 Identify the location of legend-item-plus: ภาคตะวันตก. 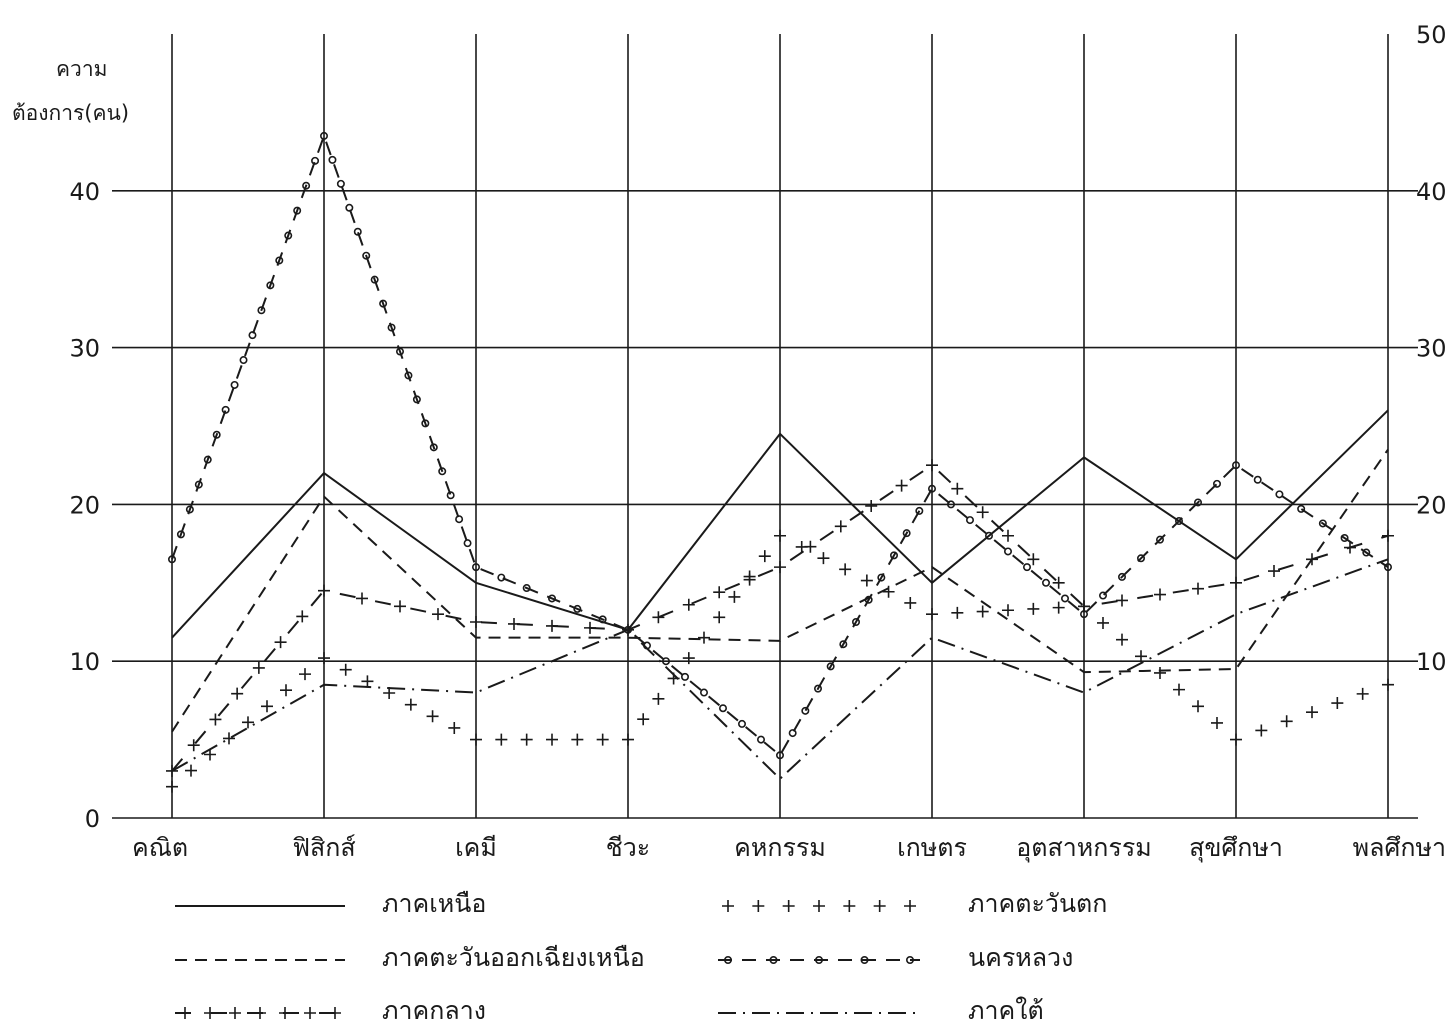
(914, 903).